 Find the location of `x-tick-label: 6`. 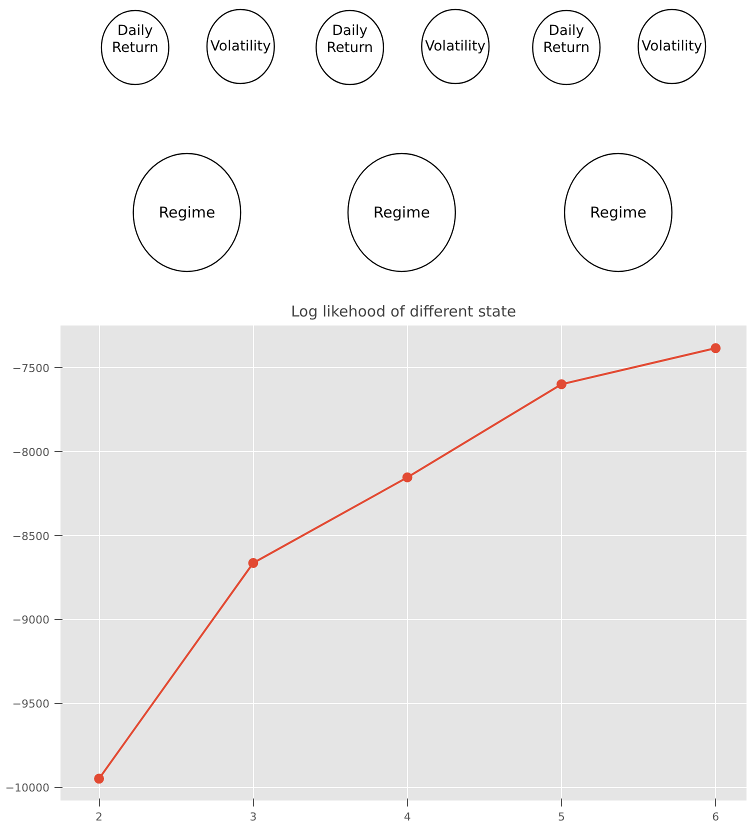

x-tick-label: 6 is located at coordinates (716, 817).